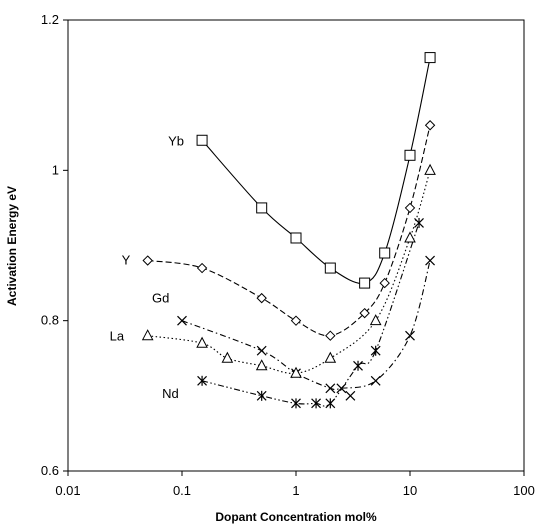  What do you see at coordinates (147, 267) in the screenshot?
I see `series-labels: Yb Y Gd La Nd` at bounding box center [147, 267].